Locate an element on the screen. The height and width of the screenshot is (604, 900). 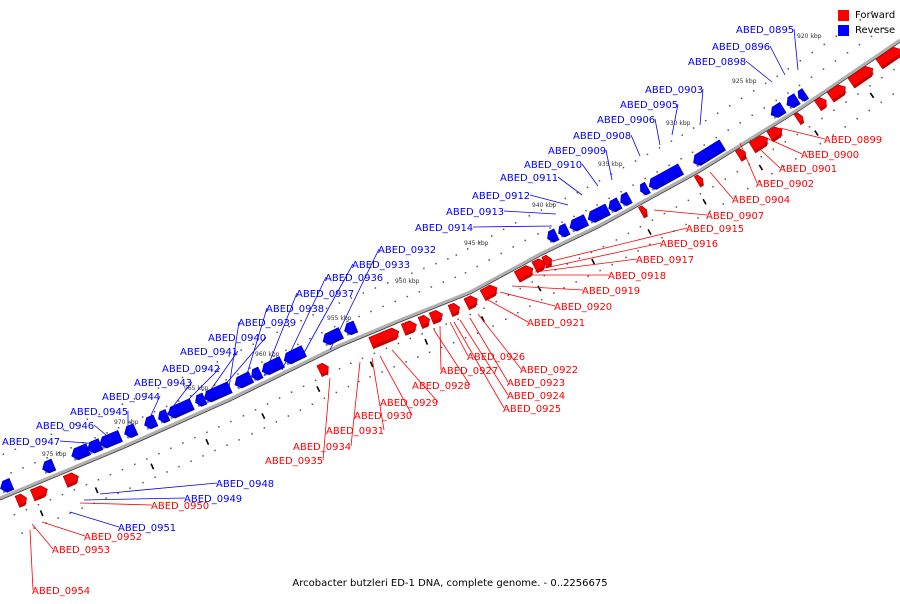
reverse-gene-label: ABED_0940 is located at coordinates (237, 338).